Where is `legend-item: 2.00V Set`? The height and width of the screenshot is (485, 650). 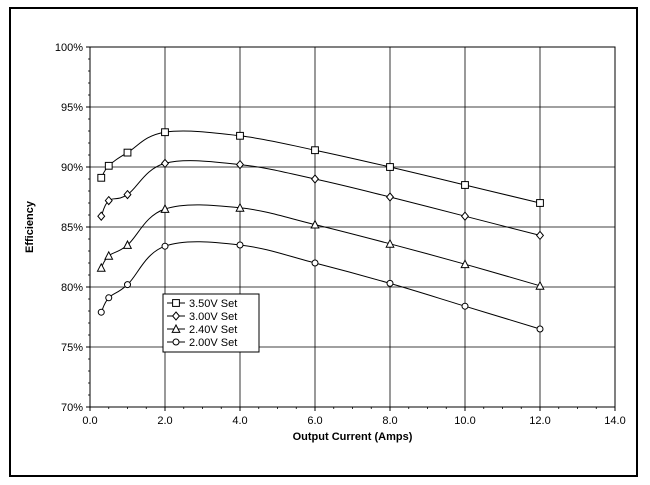
legend-item: 2.00V Set is located at coordinates (202, 343).